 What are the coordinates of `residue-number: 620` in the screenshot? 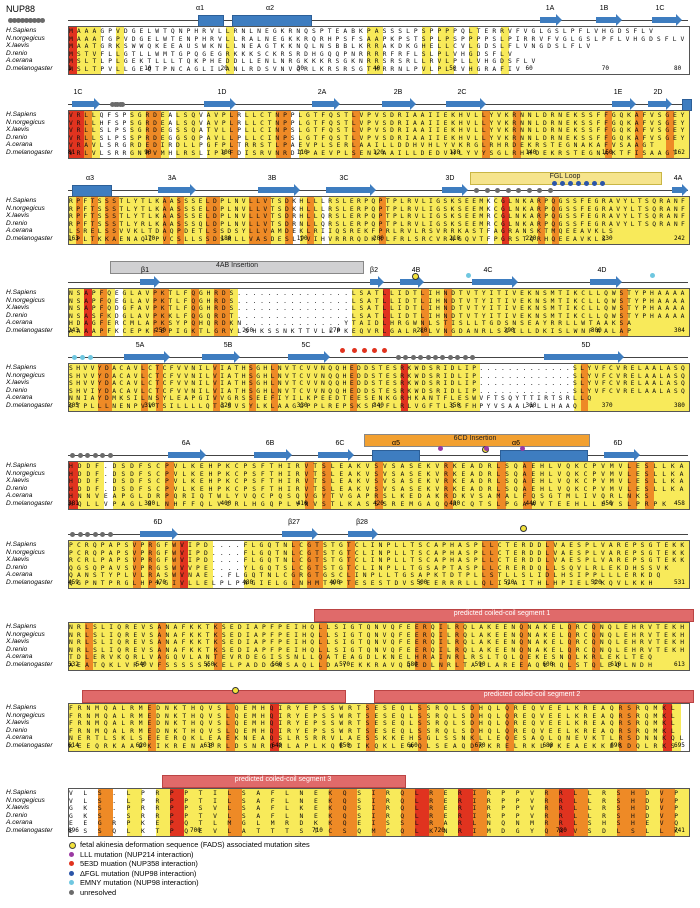 It's located at (141, 745).